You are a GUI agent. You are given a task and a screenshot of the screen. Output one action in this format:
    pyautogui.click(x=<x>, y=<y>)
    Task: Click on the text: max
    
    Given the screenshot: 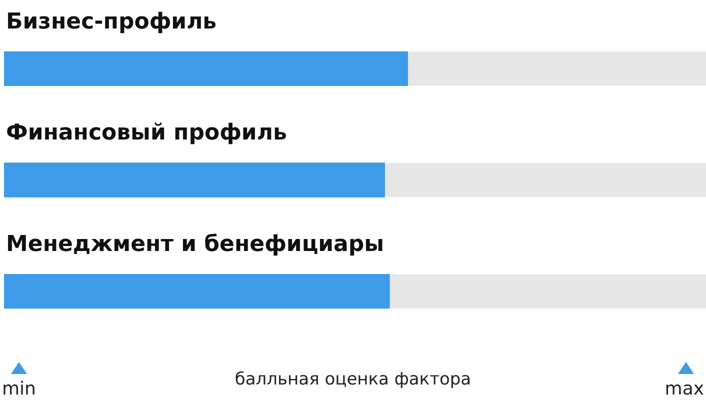 What is the action you would take?
    pyautogui.click(x=684, y=389)
    